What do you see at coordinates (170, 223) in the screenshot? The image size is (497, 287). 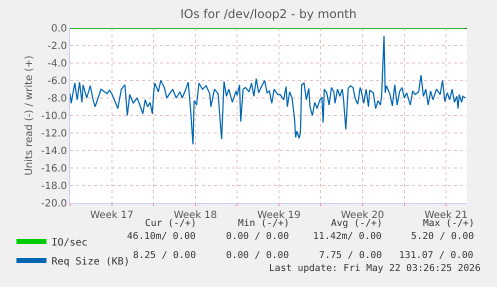 I see `text: Cur (-/+)` at bounding box center [170, 223].